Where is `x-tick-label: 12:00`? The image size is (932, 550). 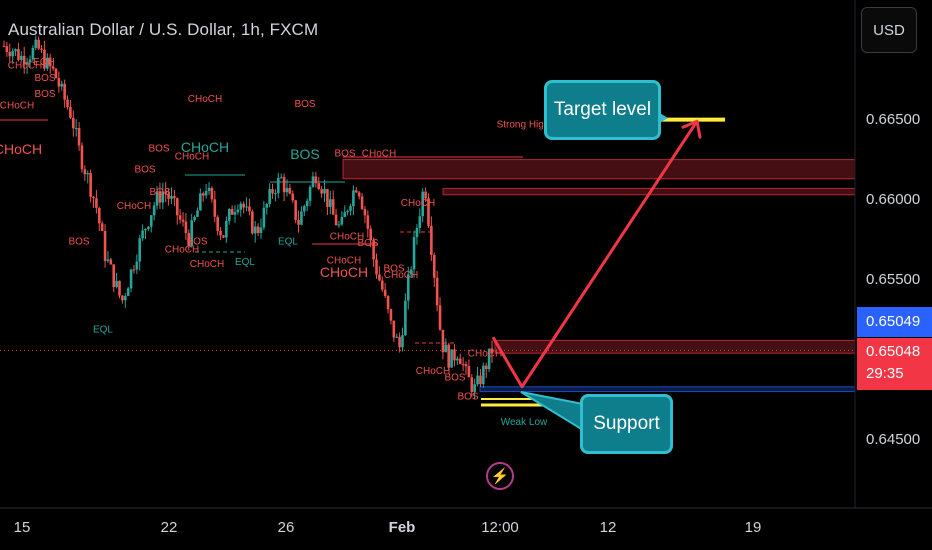 x-tick-label: 12:00 is located at coordinates (500, 527).